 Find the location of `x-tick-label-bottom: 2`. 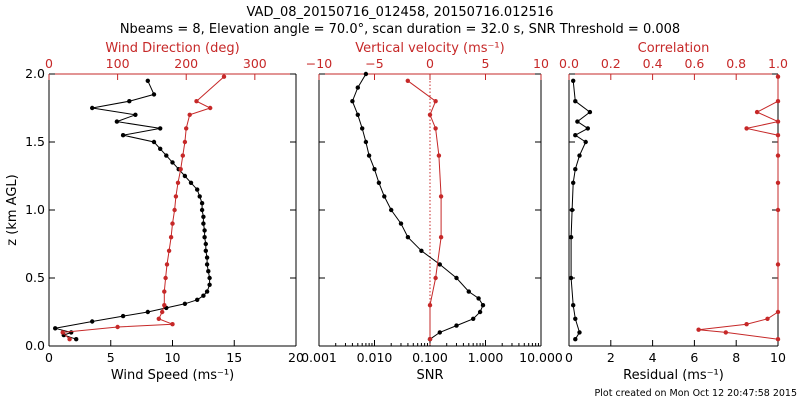

x-tick-label-bottom: 2 is located at coordinates (611, 357).